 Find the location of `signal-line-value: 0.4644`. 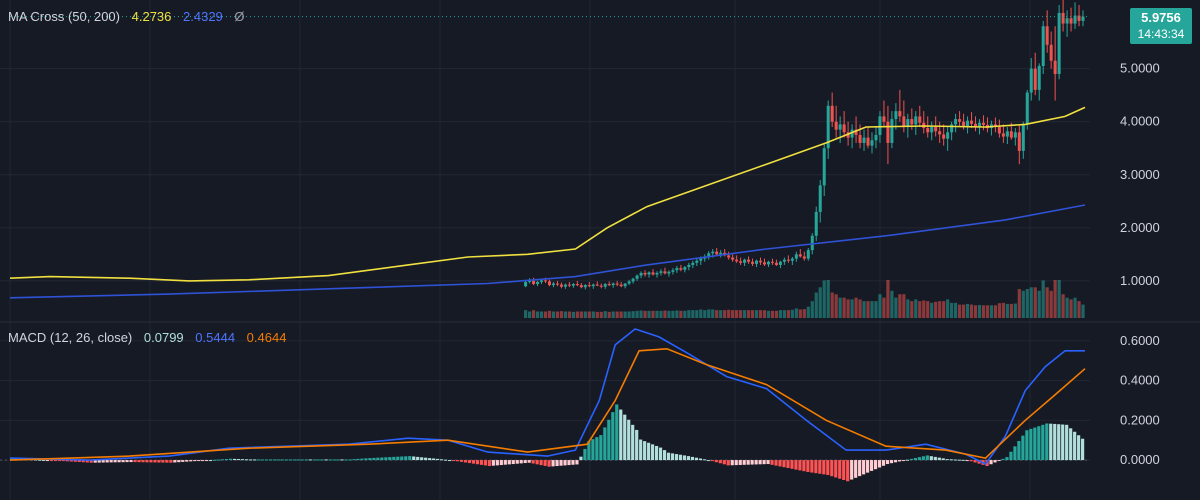

signal-line-value: 0.4644 is located at coordinates (266, 337).